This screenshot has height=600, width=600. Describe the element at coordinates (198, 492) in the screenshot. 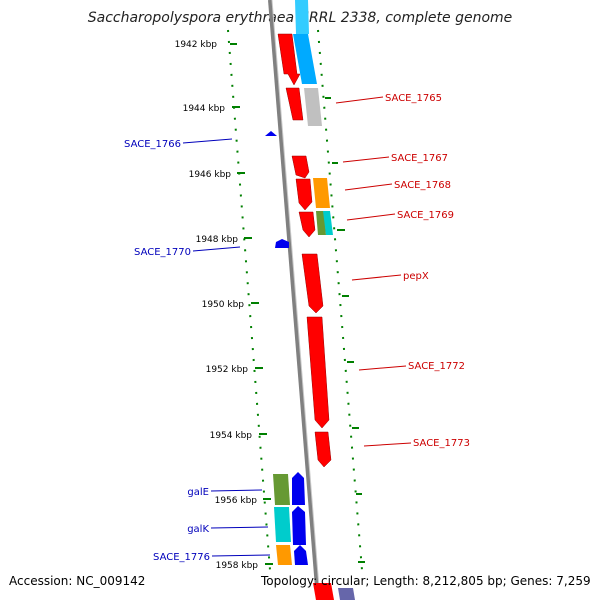

I see `gene-label: galE` at that location.